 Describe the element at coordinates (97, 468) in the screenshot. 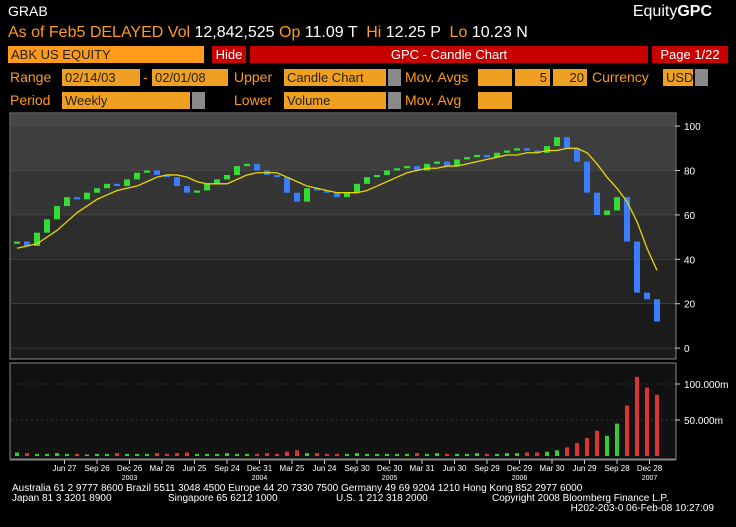

I see `x-tick-label: Sep 26` at that location.